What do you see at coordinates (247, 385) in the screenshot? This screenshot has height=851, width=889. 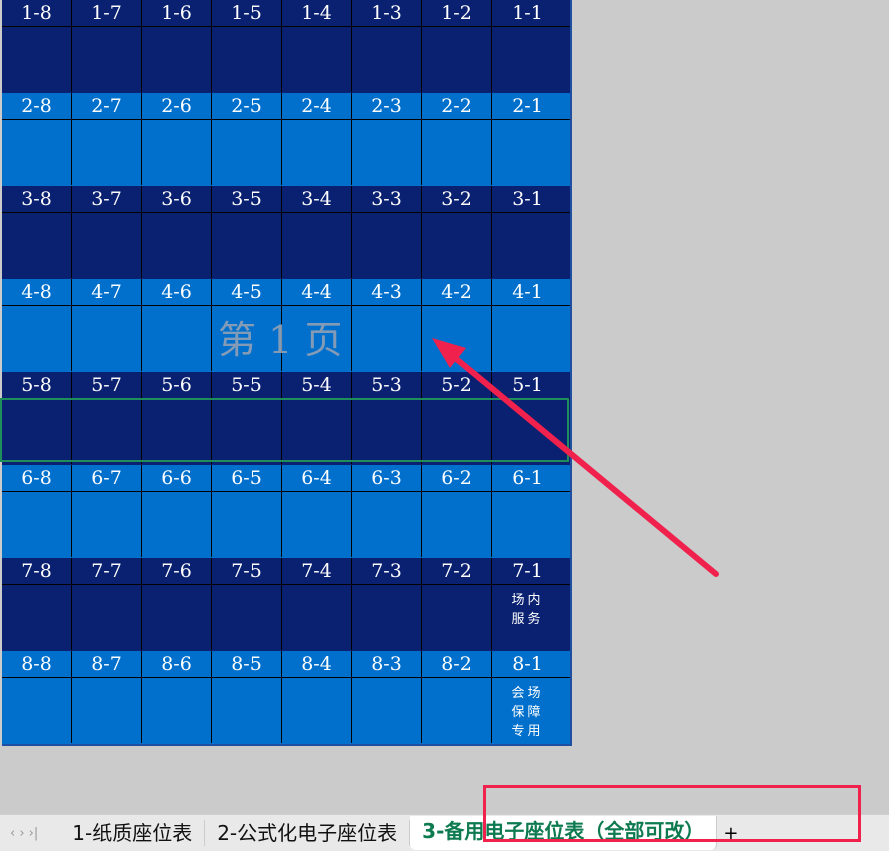 I see `seat-label: 5-5` at bounding box center [247, 385].